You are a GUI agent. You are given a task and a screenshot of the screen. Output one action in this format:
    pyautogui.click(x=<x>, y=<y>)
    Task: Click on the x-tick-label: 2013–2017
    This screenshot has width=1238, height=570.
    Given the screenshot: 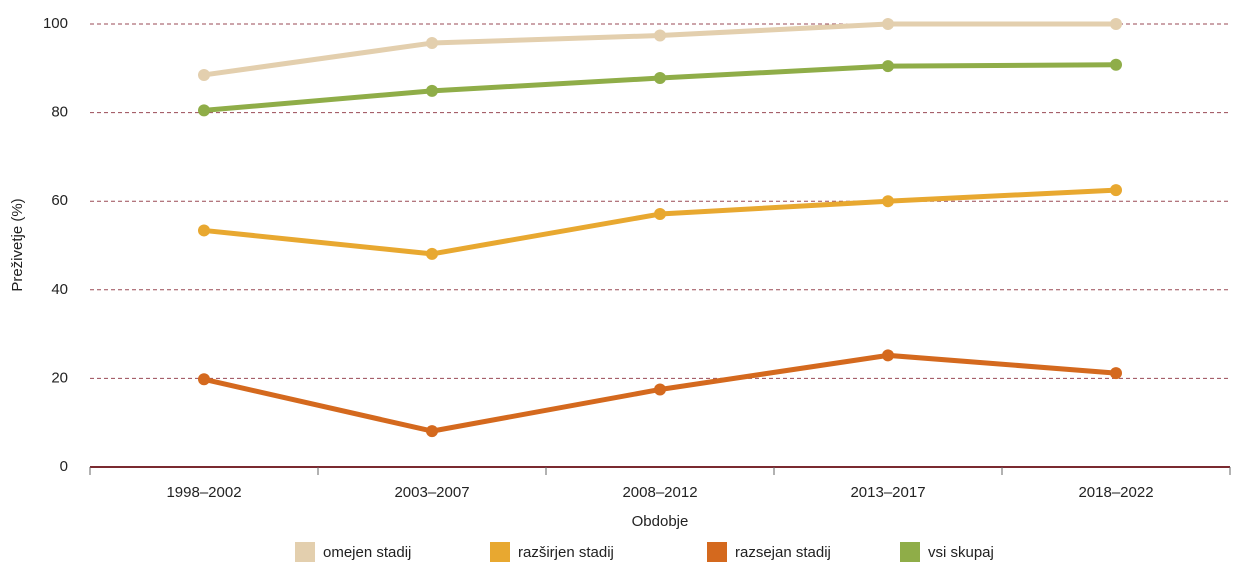 What is the action you would take?
    pyautogui.click(x=887, y=492)
    